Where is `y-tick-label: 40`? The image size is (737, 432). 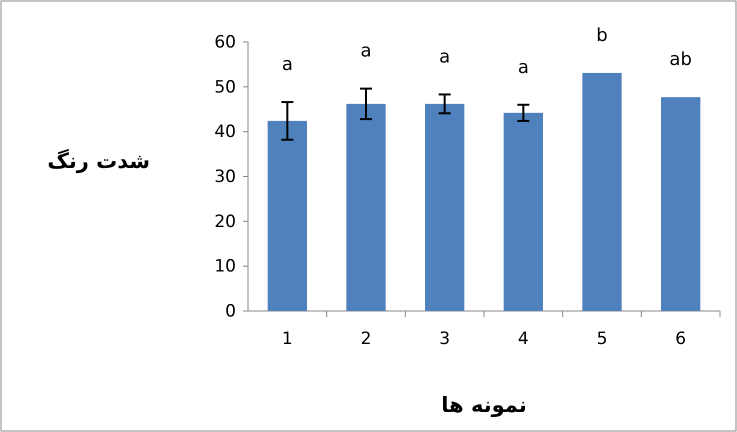
y-tick-label: 40 is located at coordinates (225, 132).